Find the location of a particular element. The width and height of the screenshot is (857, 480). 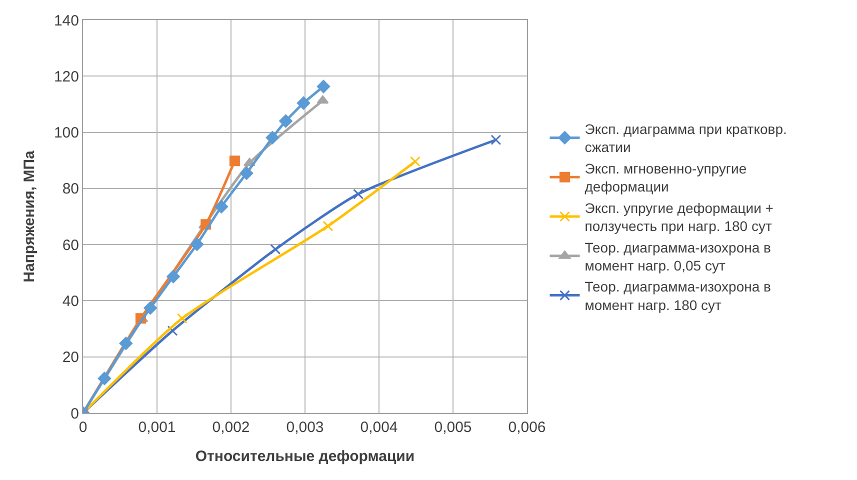

y-tick-label: 80 is located at coordinates (70, 189).